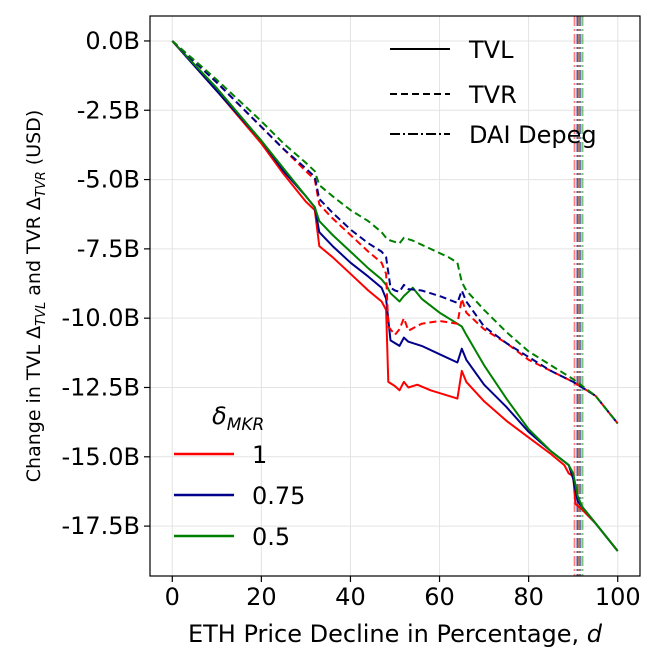  What do you see at coordinates (34, 256) in the screenshot?
I see `y-label-part2: and TVR` at bounding box center [34, 256].